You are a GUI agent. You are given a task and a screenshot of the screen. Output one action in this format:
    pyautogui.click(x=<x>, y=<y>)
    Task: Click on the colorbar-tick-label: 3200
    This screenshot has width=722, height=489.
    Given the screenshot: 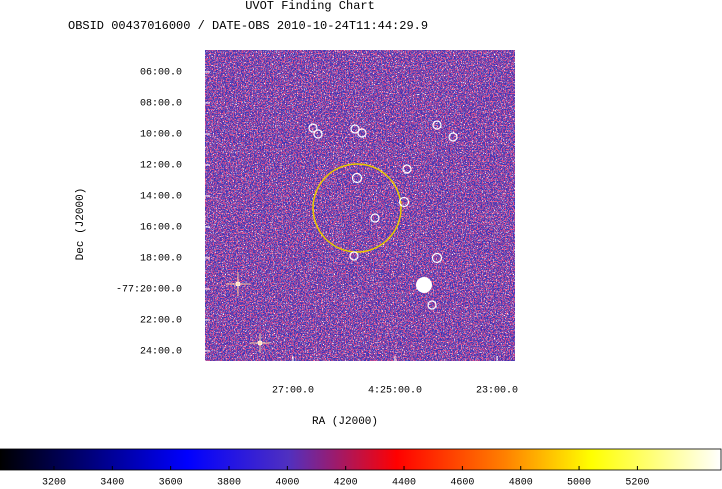 What is the action you would take?
    pyautogui.click(x=54, y=483)
    